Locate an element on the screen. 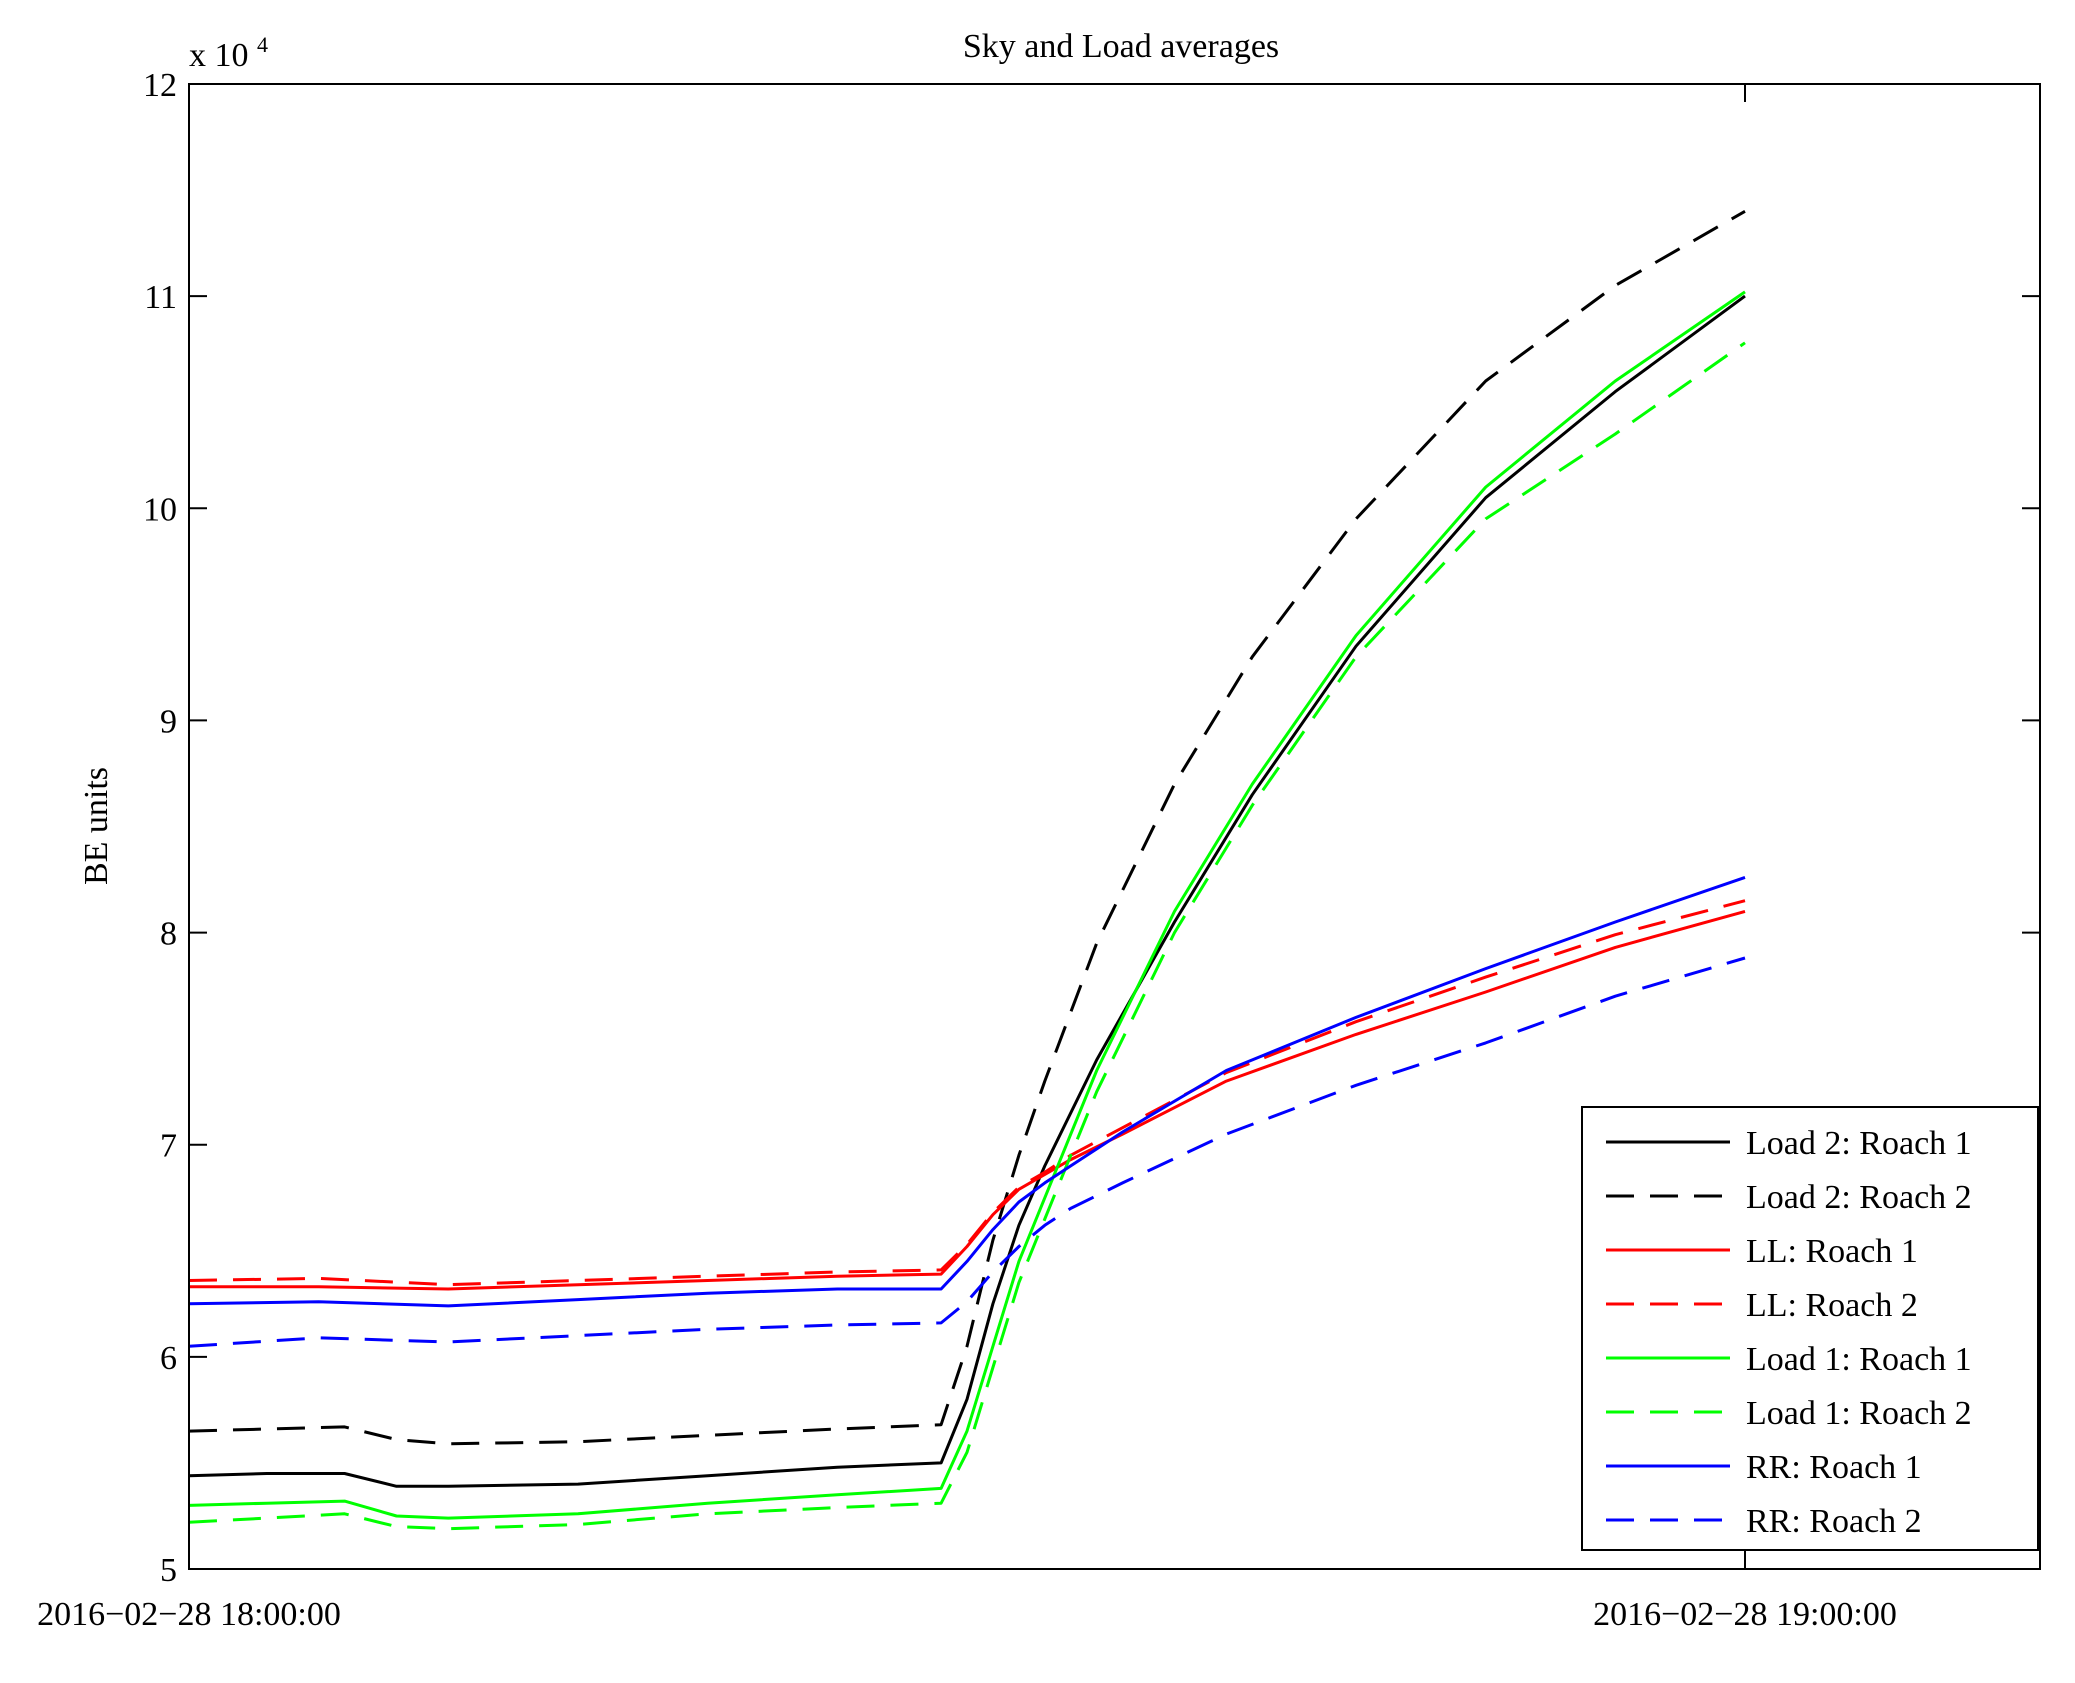  y-tick-label: 12 is located at coordinates (160, 85).